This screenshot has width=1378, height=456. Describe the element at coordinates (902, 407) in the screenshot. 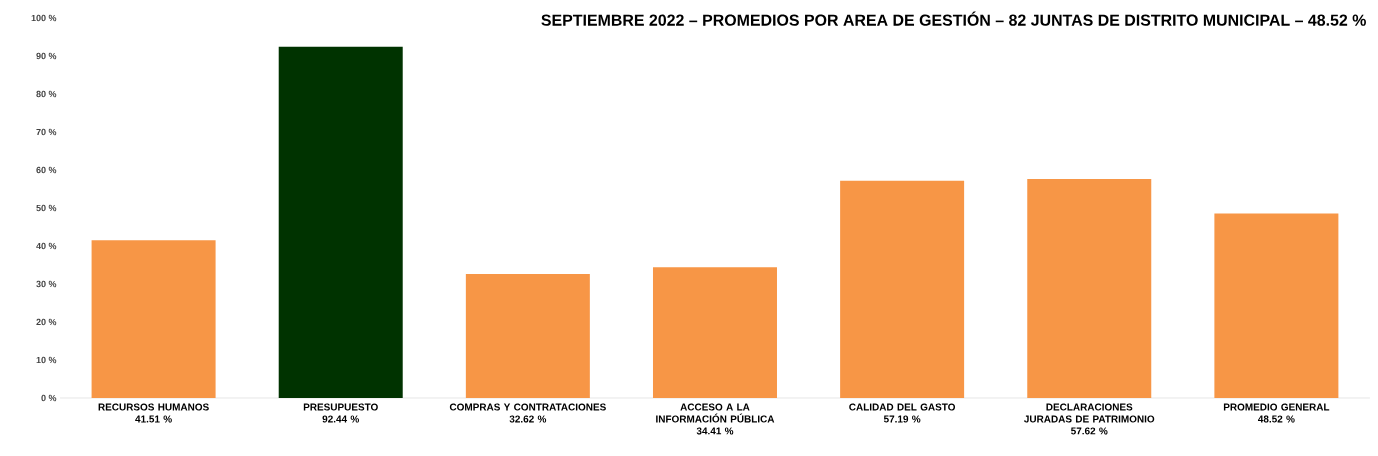

I see `x-tick-label: CALIDAD DEL GASTO` at that location.